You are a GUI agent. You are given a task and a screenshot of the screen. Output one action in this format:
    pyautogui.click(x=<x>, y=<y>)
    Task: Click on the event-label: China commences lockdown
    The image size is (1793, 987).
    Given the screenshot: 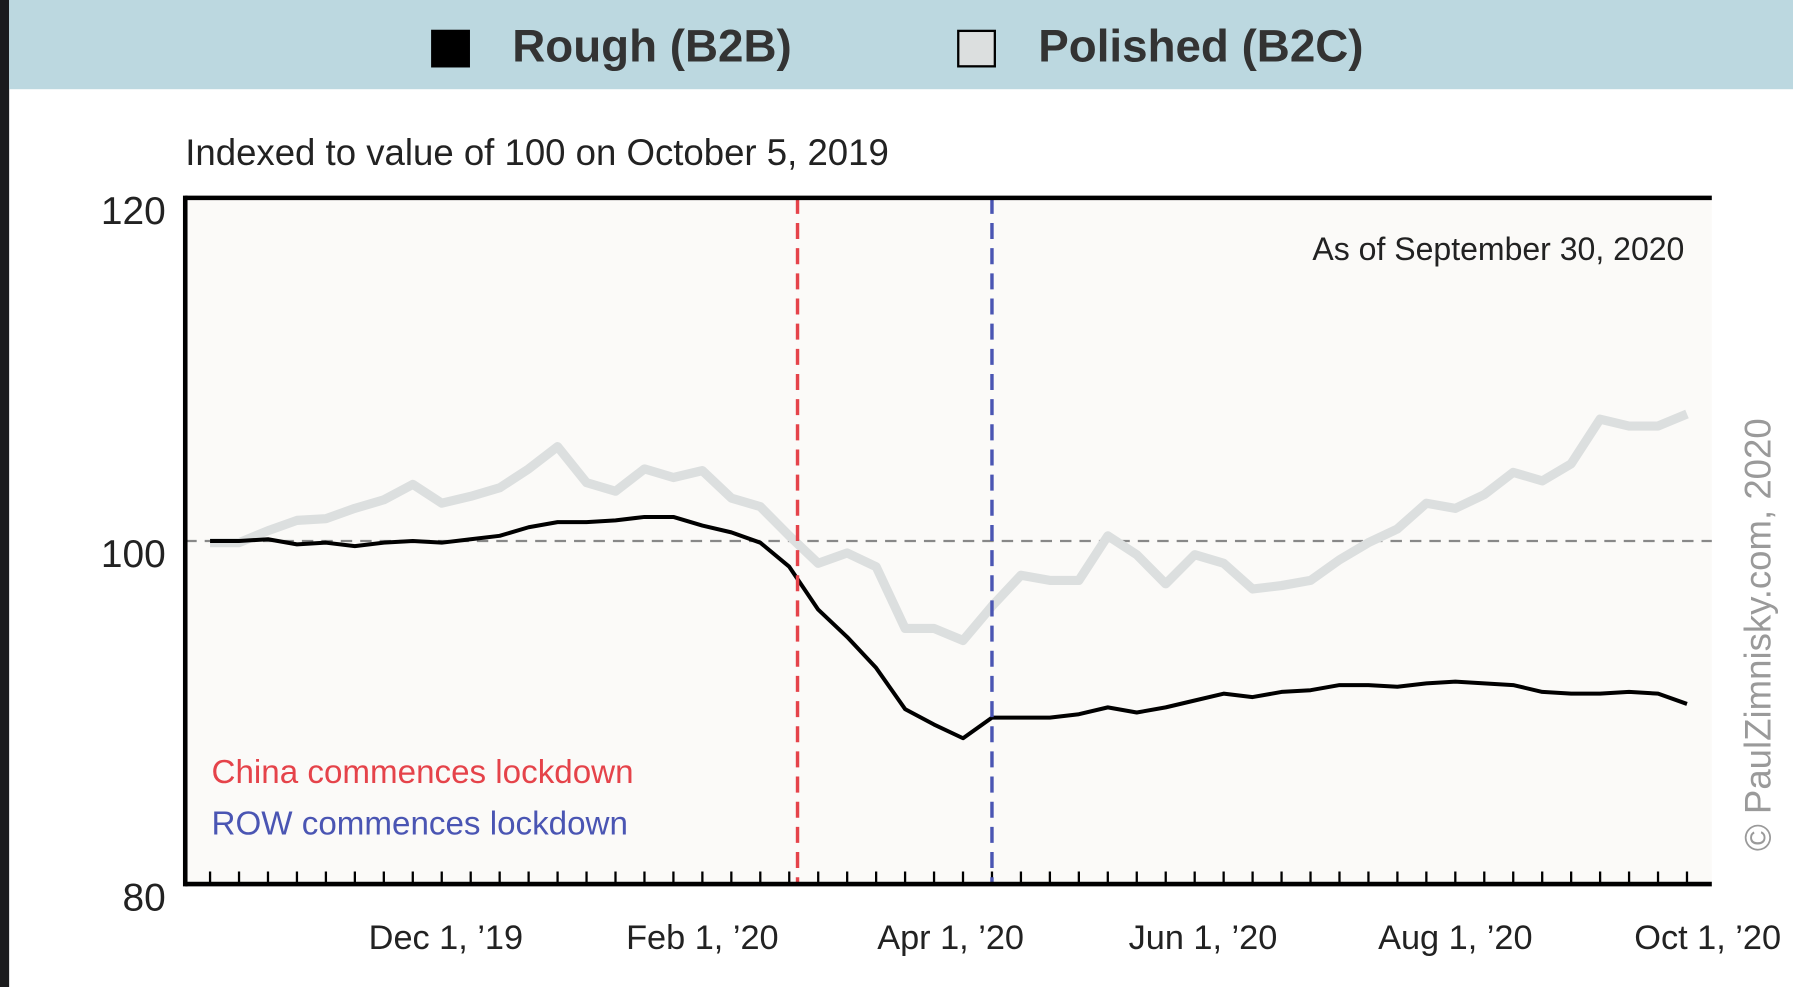 What is the action you would take?
    pyautogui.click(x=423, y=772)
    